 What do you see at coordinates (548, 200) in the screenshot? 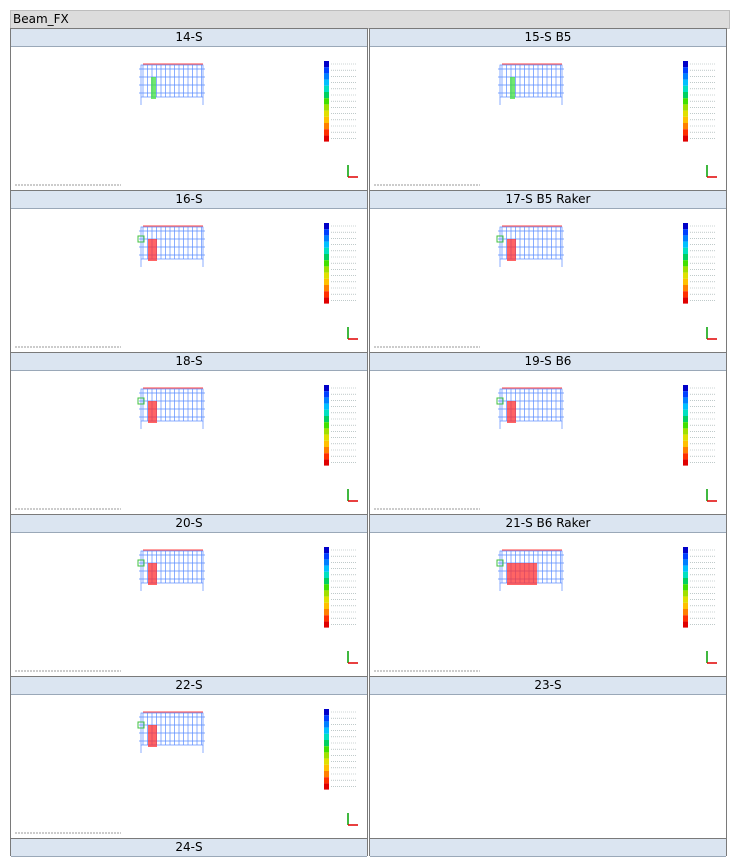
I see `panel-header: 17-S B5 Raker` at bounding box center [548, 200].